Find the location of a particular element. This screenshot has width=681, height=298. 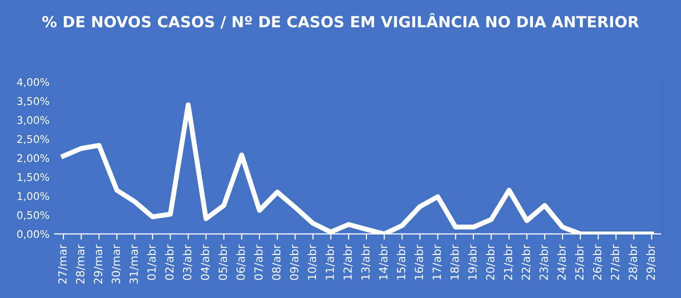

x-tick-label: 16/abr is located at coordinates (419, 262).